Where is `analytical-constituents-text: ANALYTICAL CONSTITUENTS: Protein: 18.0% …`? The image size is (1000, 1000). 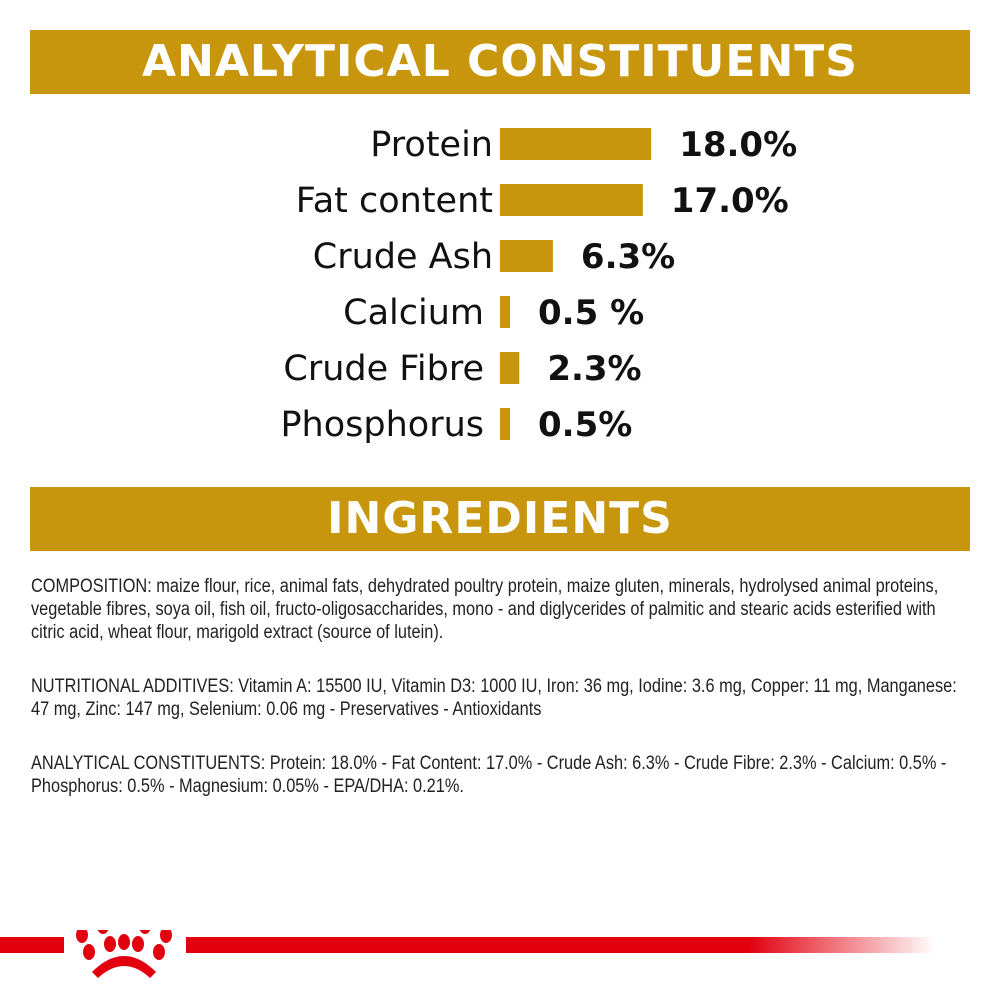 analytical-constituents-text: ANALYTICAL CONSTITUENTS: Protein: 18.0% … is located at coordinates (489, 775).